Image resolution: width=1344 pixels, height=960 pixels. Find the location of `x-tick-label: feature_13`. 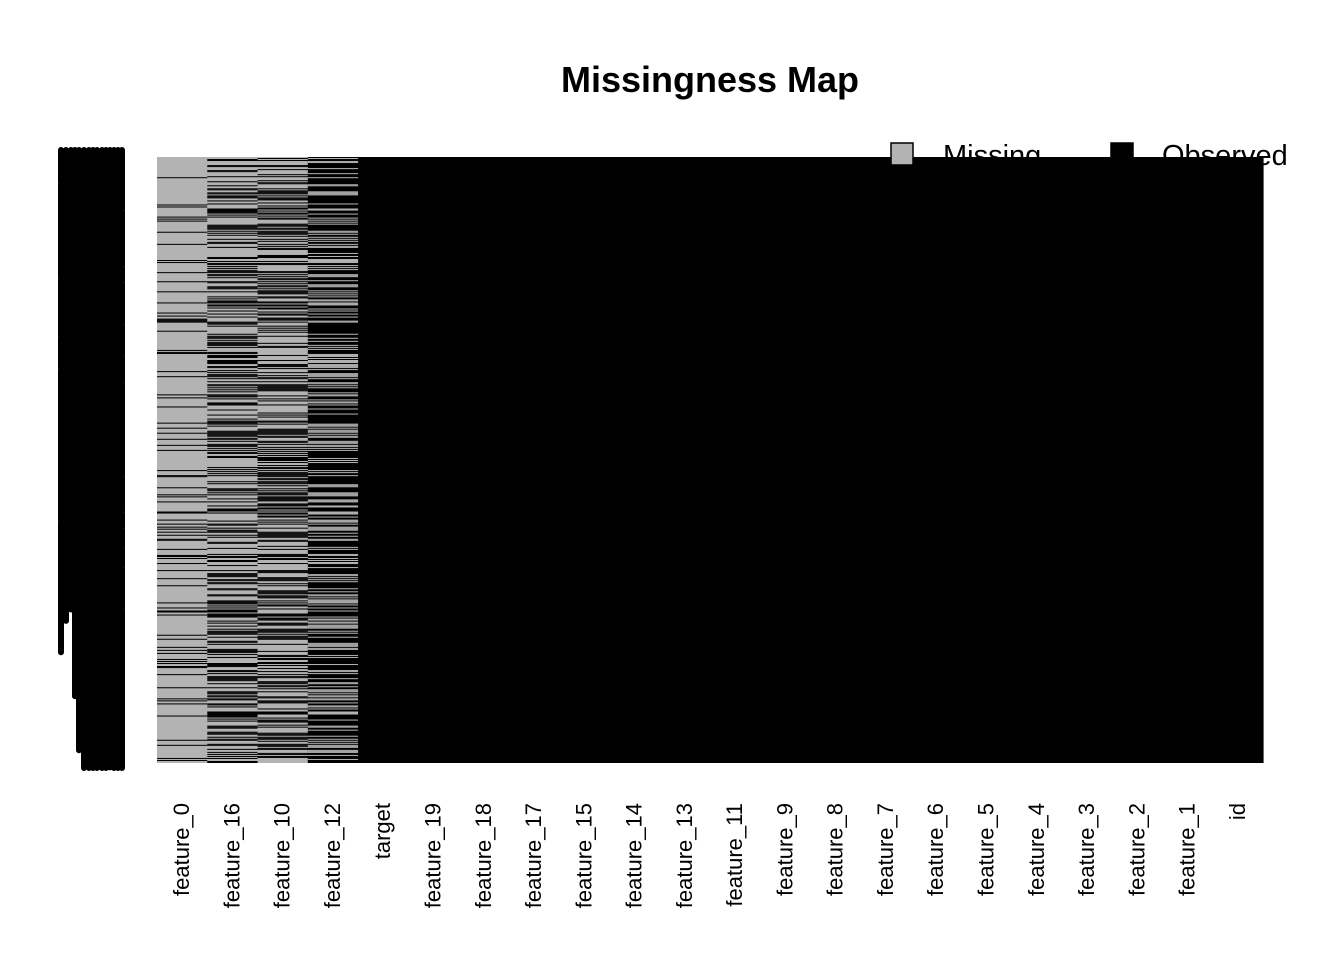

x-tick-label: feature_13 is located at coordinates (684, 855).